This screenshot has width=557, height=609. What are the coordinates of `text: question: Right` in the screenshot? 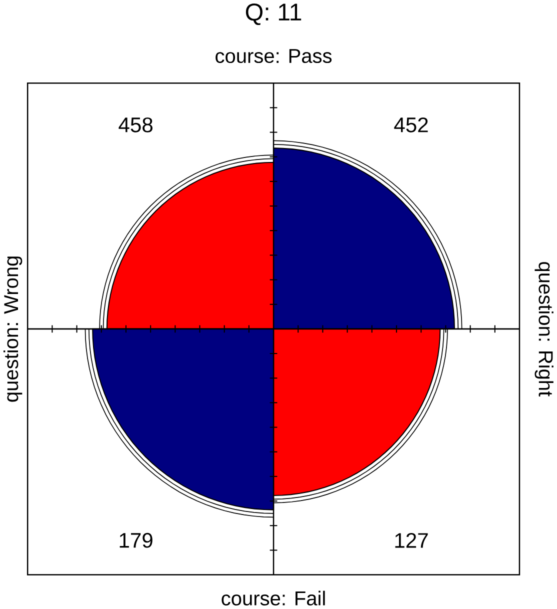 It's located at (544, 329).